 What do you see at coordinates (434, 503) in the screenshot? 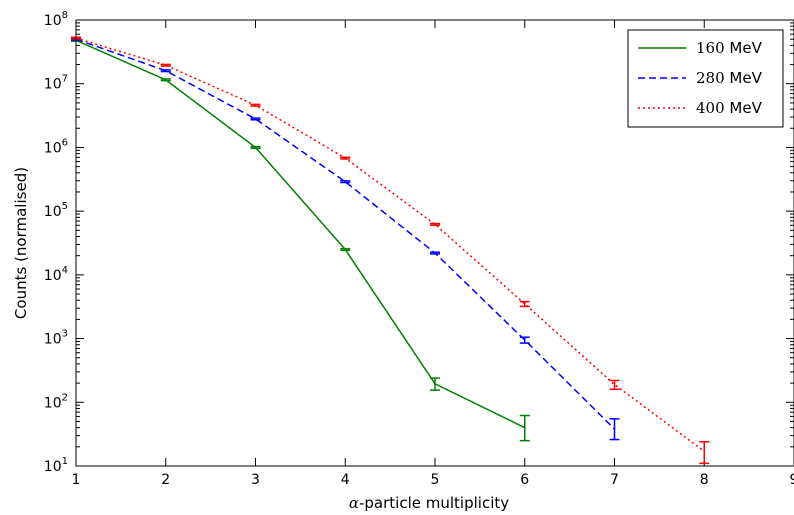
I see `x-axis-label-text: -particle multiplicity` at bounding box center [434, 503].